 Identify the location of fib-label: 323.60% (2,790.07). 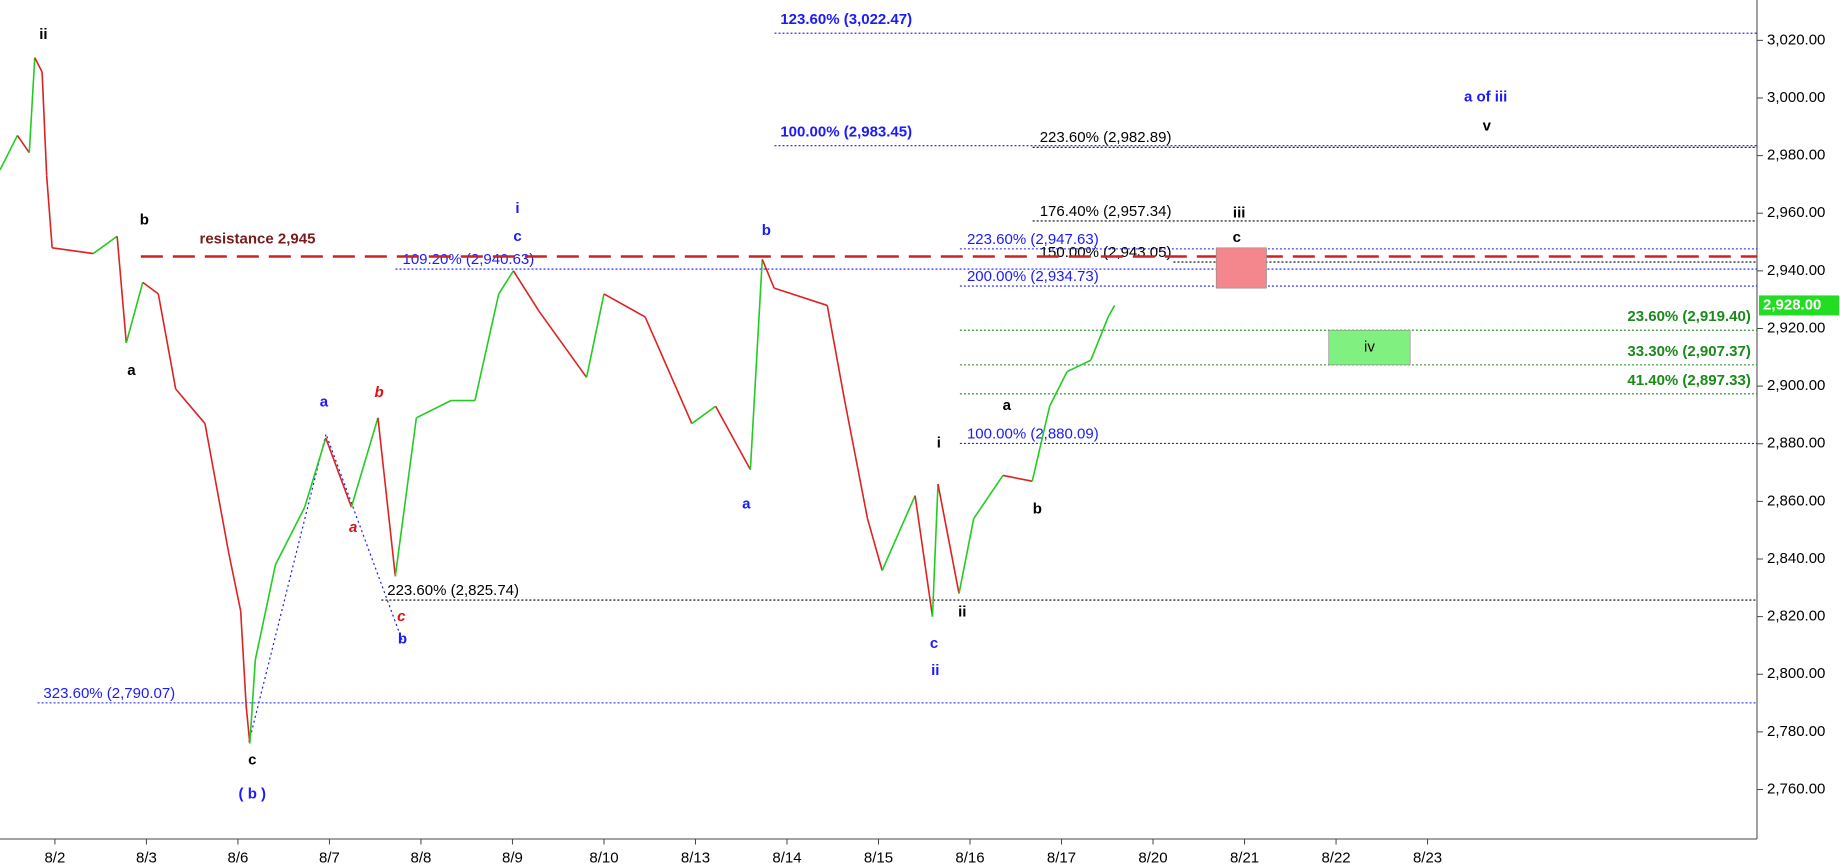
(109, 693).